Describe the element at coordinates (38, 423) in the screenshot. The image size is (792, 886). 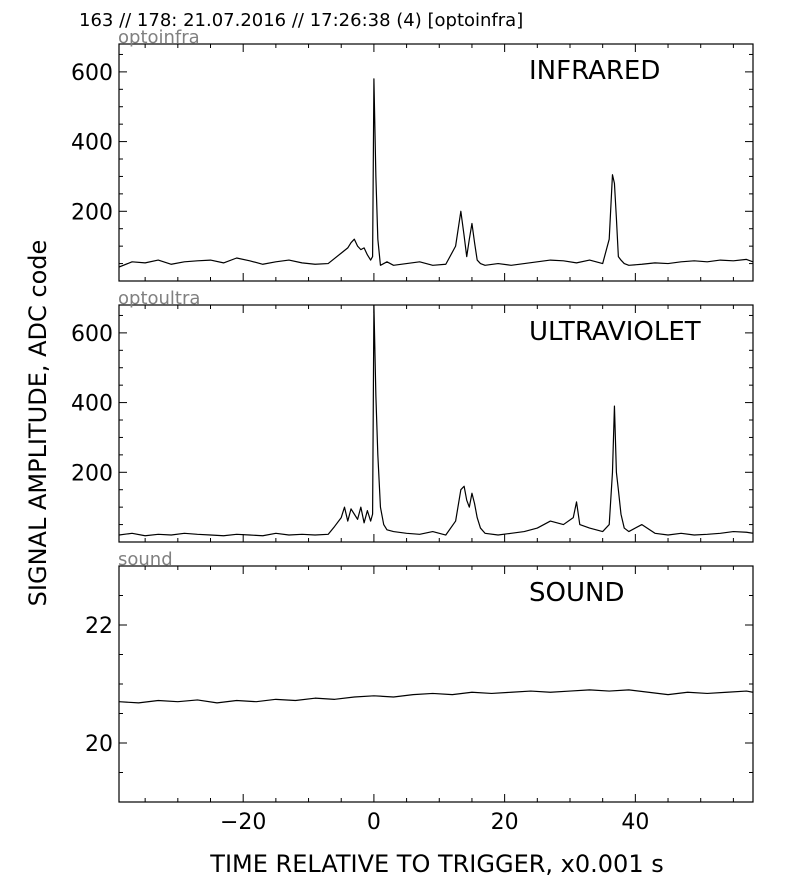
I see `y-axis-label: SIGNAL AMPLITUDE, ADC code` at that location.